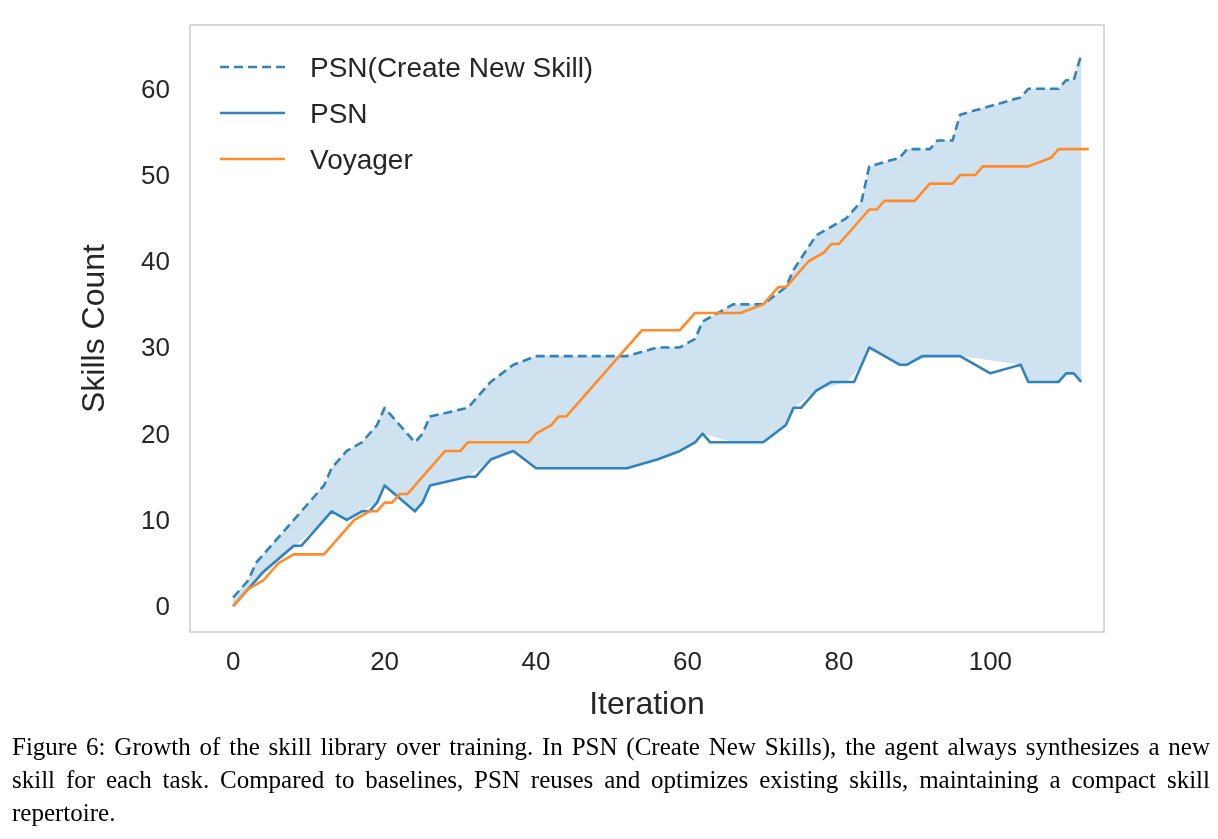  Describe the element at coordinates (452, 67) in the screenshot. I see `legend-label: PSN(Create New Skill)` at that location.